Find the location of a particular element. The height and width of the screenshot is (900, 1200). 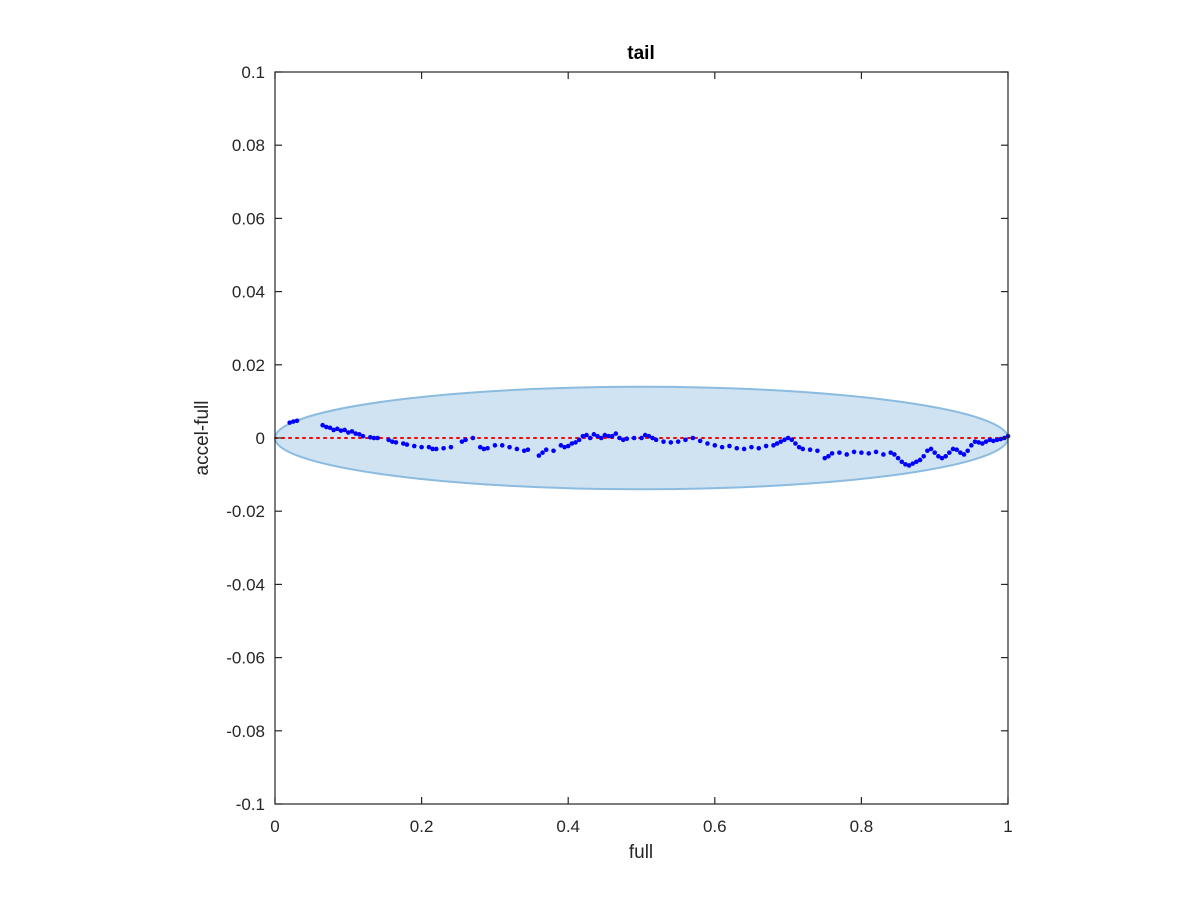

y-tick-label: -0.08 is located at coordinates (245, 731).